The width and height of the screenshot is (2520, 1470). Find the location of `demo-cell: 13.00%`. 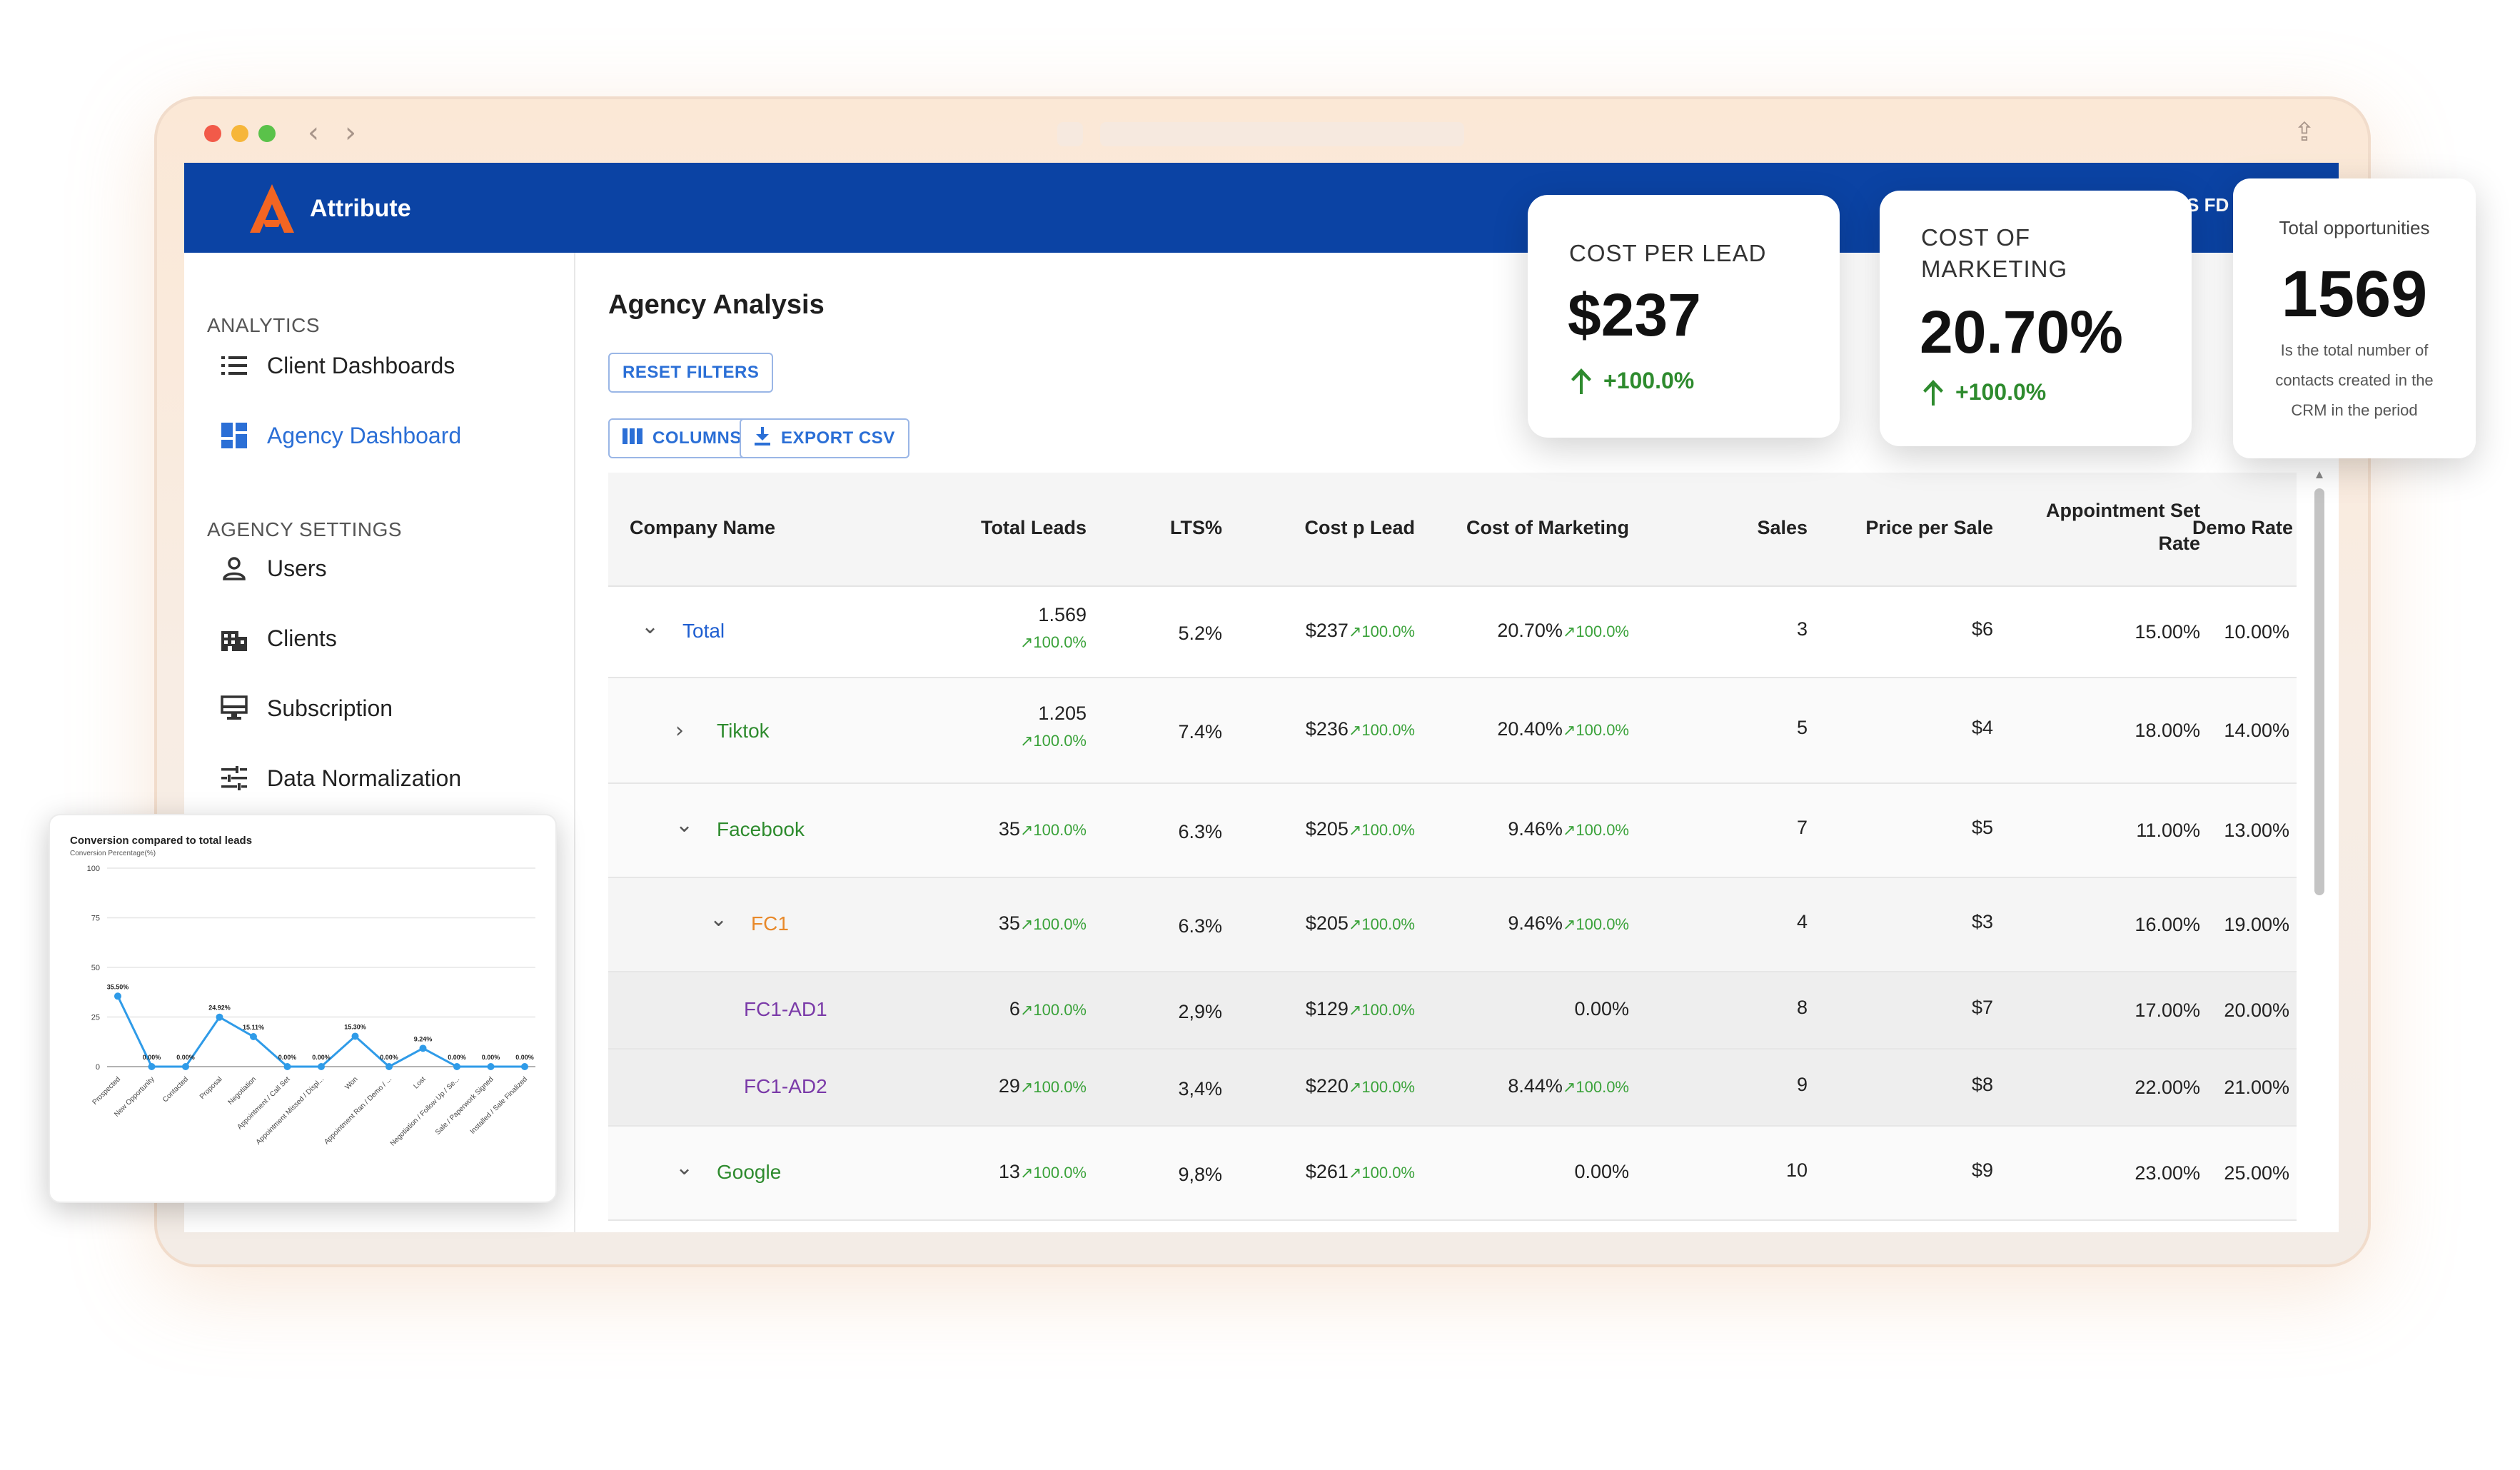

demo-cell: 13.00% is located at coordinates (2234, 831).